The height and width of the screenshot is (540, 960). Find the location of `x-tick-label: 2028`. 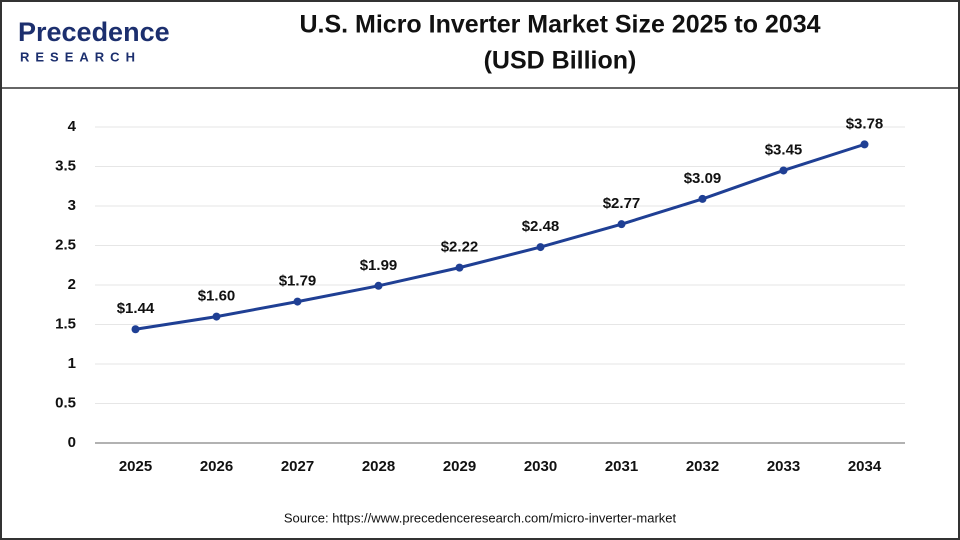

x-tick-label: 2028 is located at coordinates (378, 466).